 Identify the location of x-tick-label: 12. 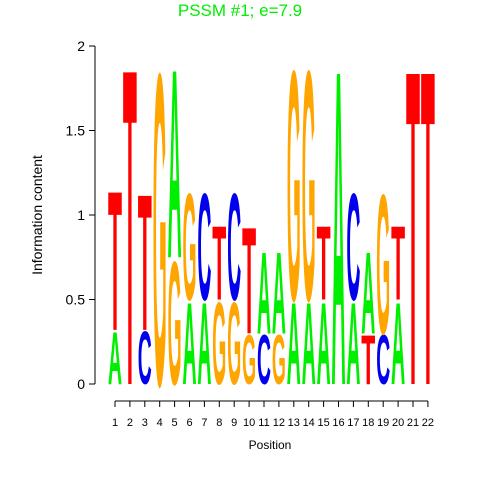
(279, 423).